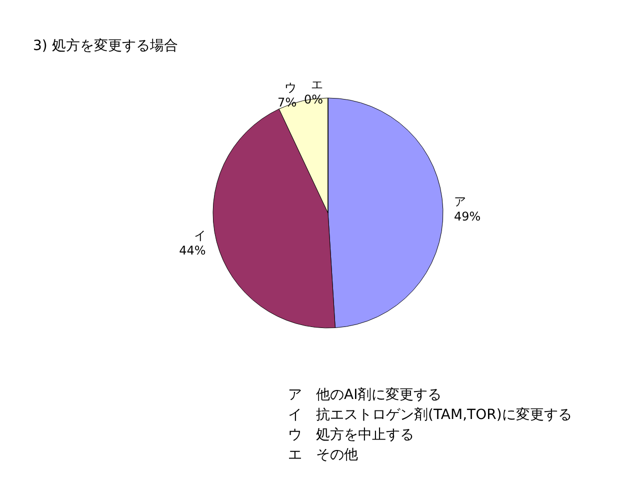 The width and height of the screenshot is (640, 480). What do you see at coordinates (287, 102) in the screenshot?
I see `data-label: 7%` at bounding box center [287, 102].